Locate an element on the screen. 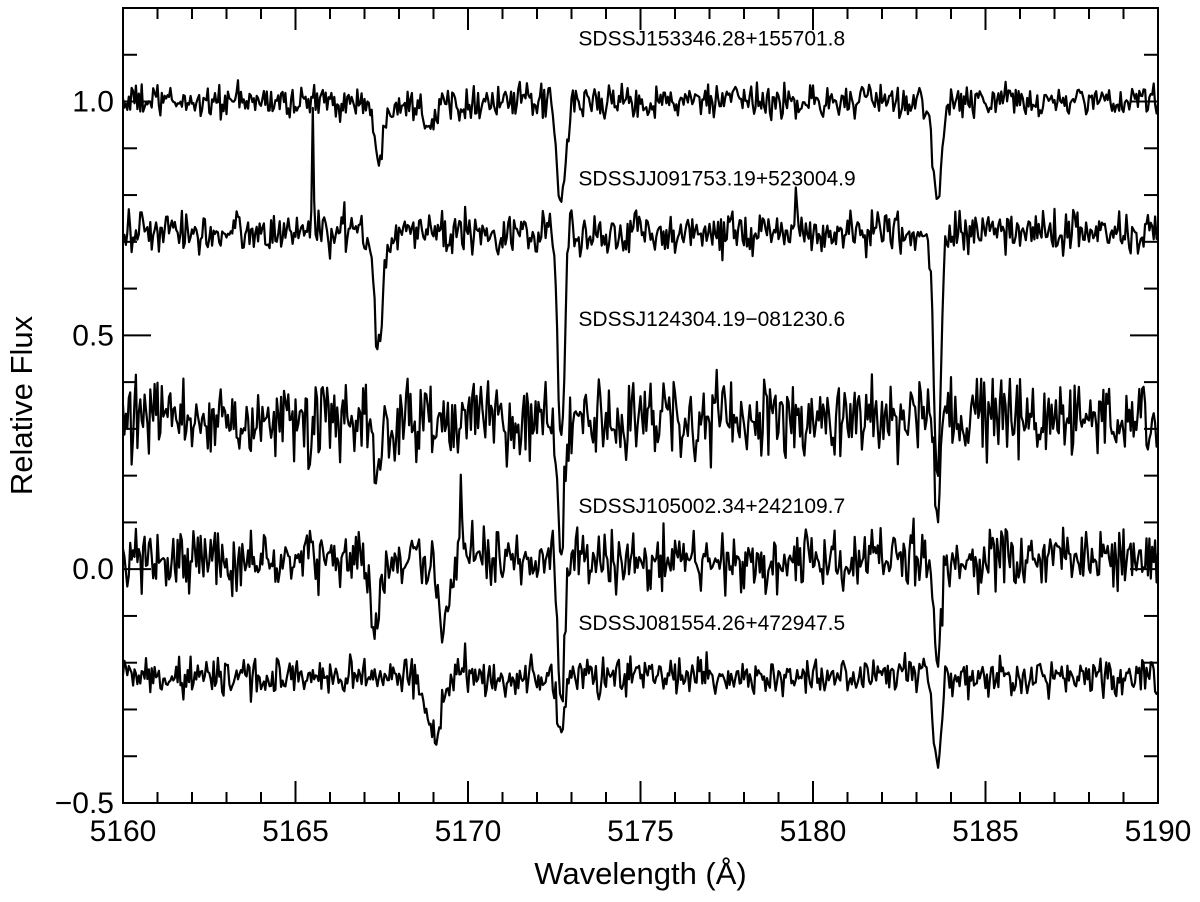  x-tick-label: 5170 is located at coordinates (468, 831).